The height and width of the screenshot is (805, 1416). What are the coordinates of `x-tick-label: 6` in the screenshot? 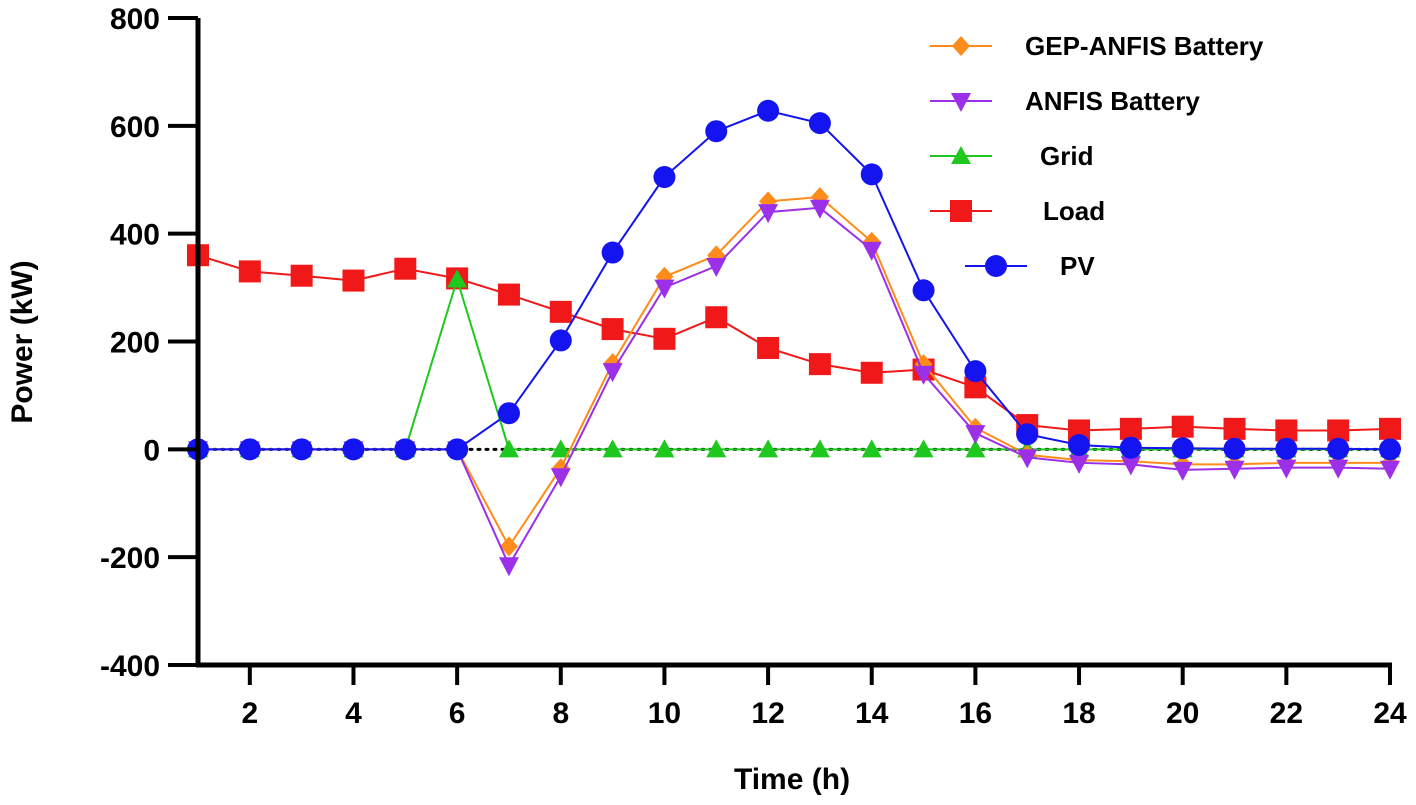 It's located at (457, 713).